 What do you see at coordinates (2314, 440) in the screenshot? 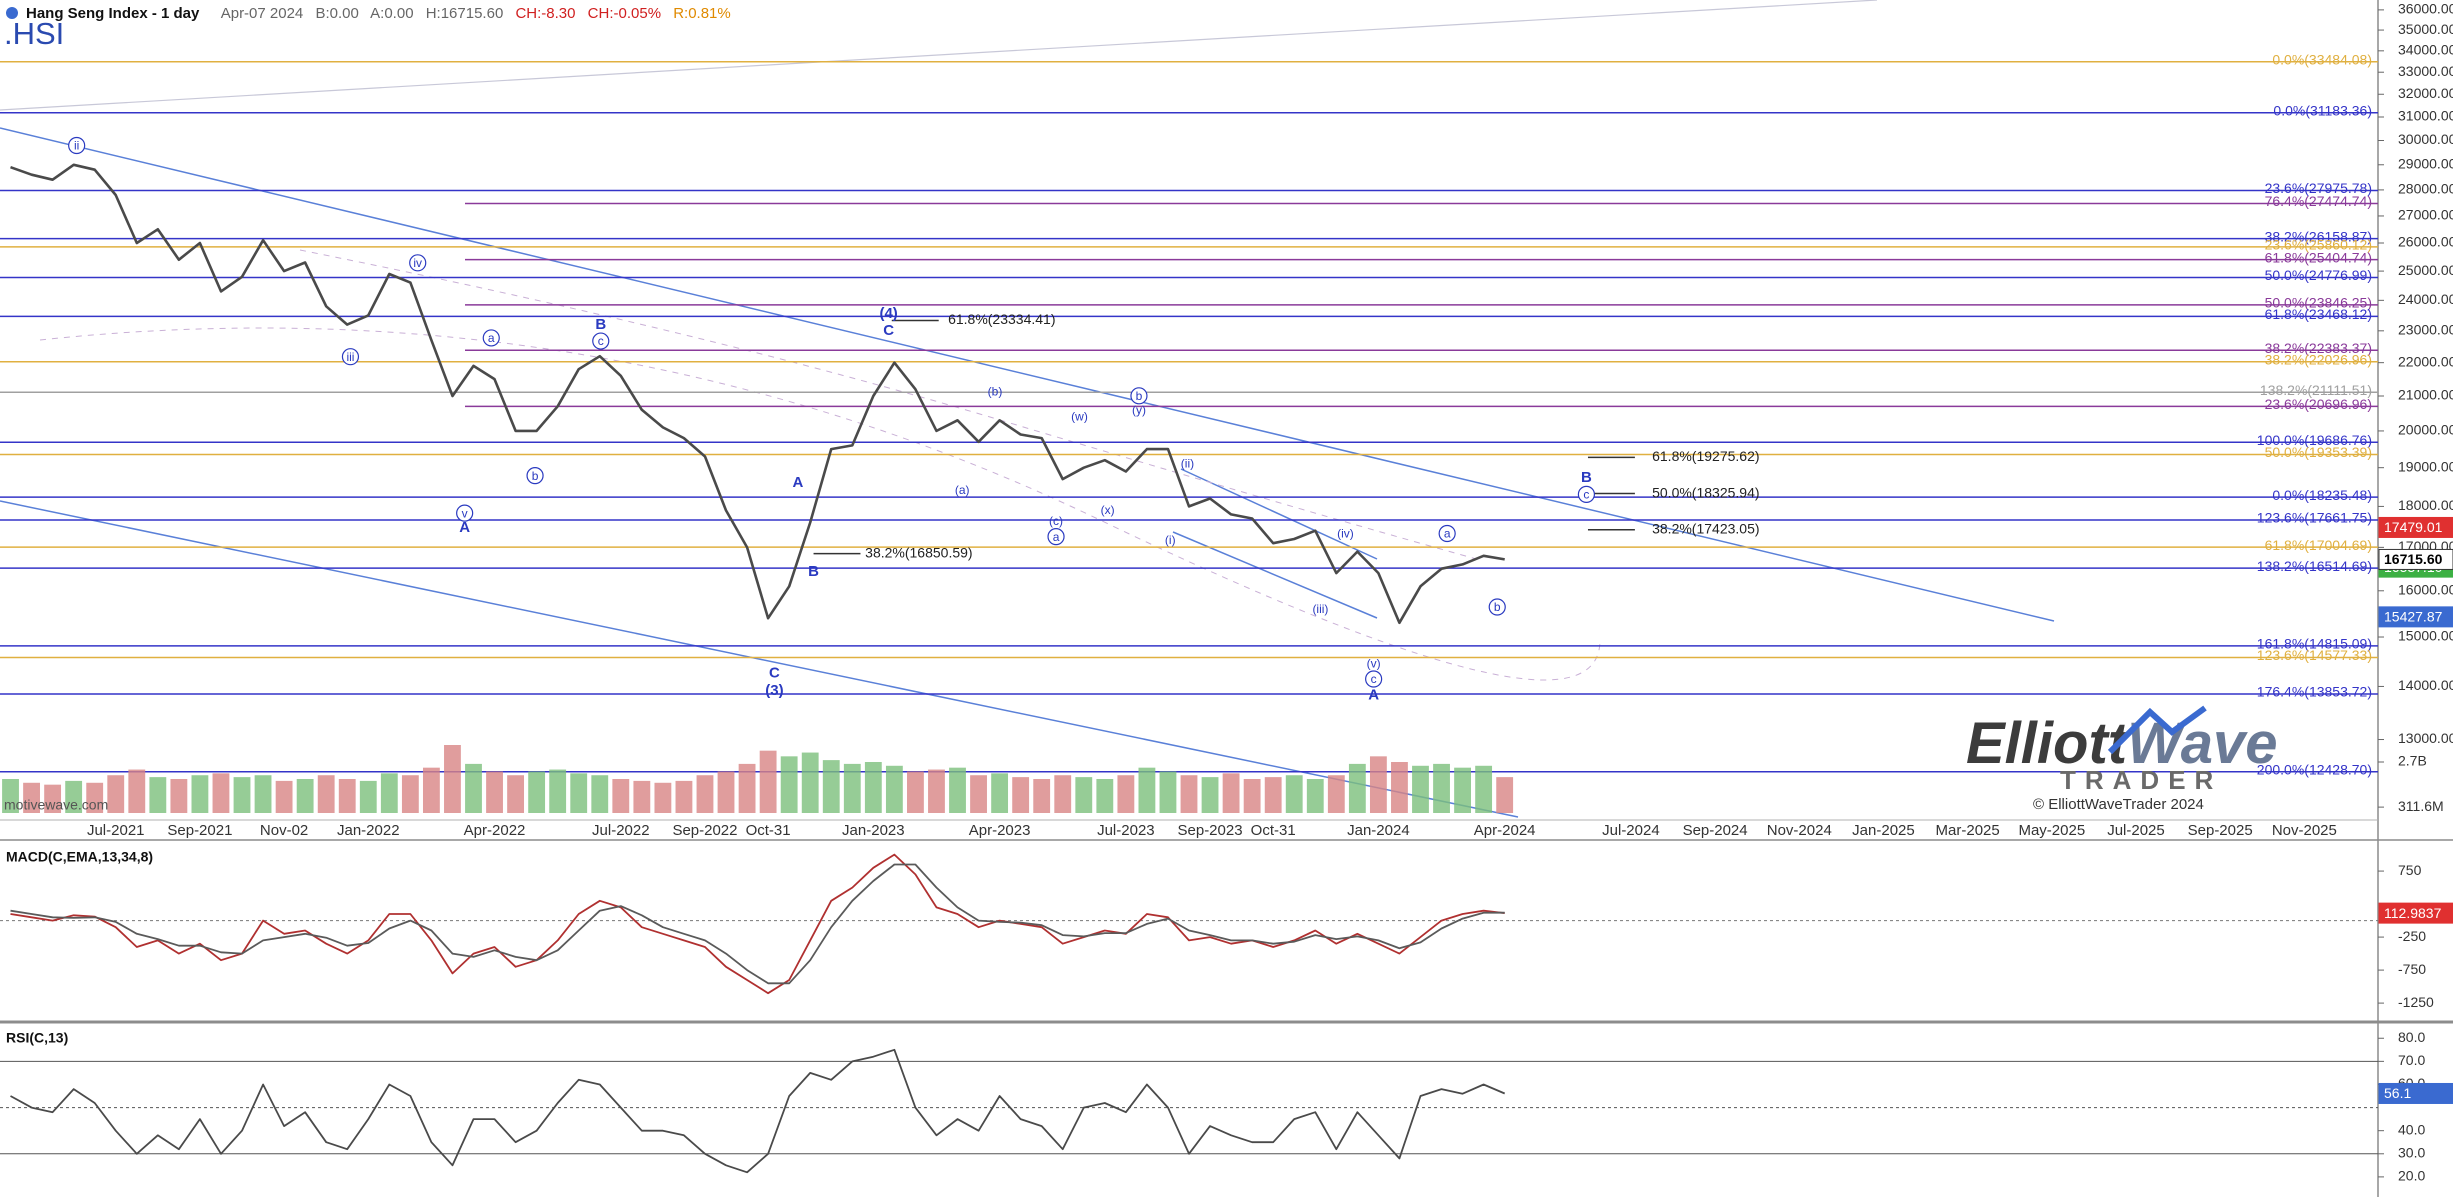
I see `fib-level-label: 100.0%(19686.76)` at bounding box center [2314, 440].